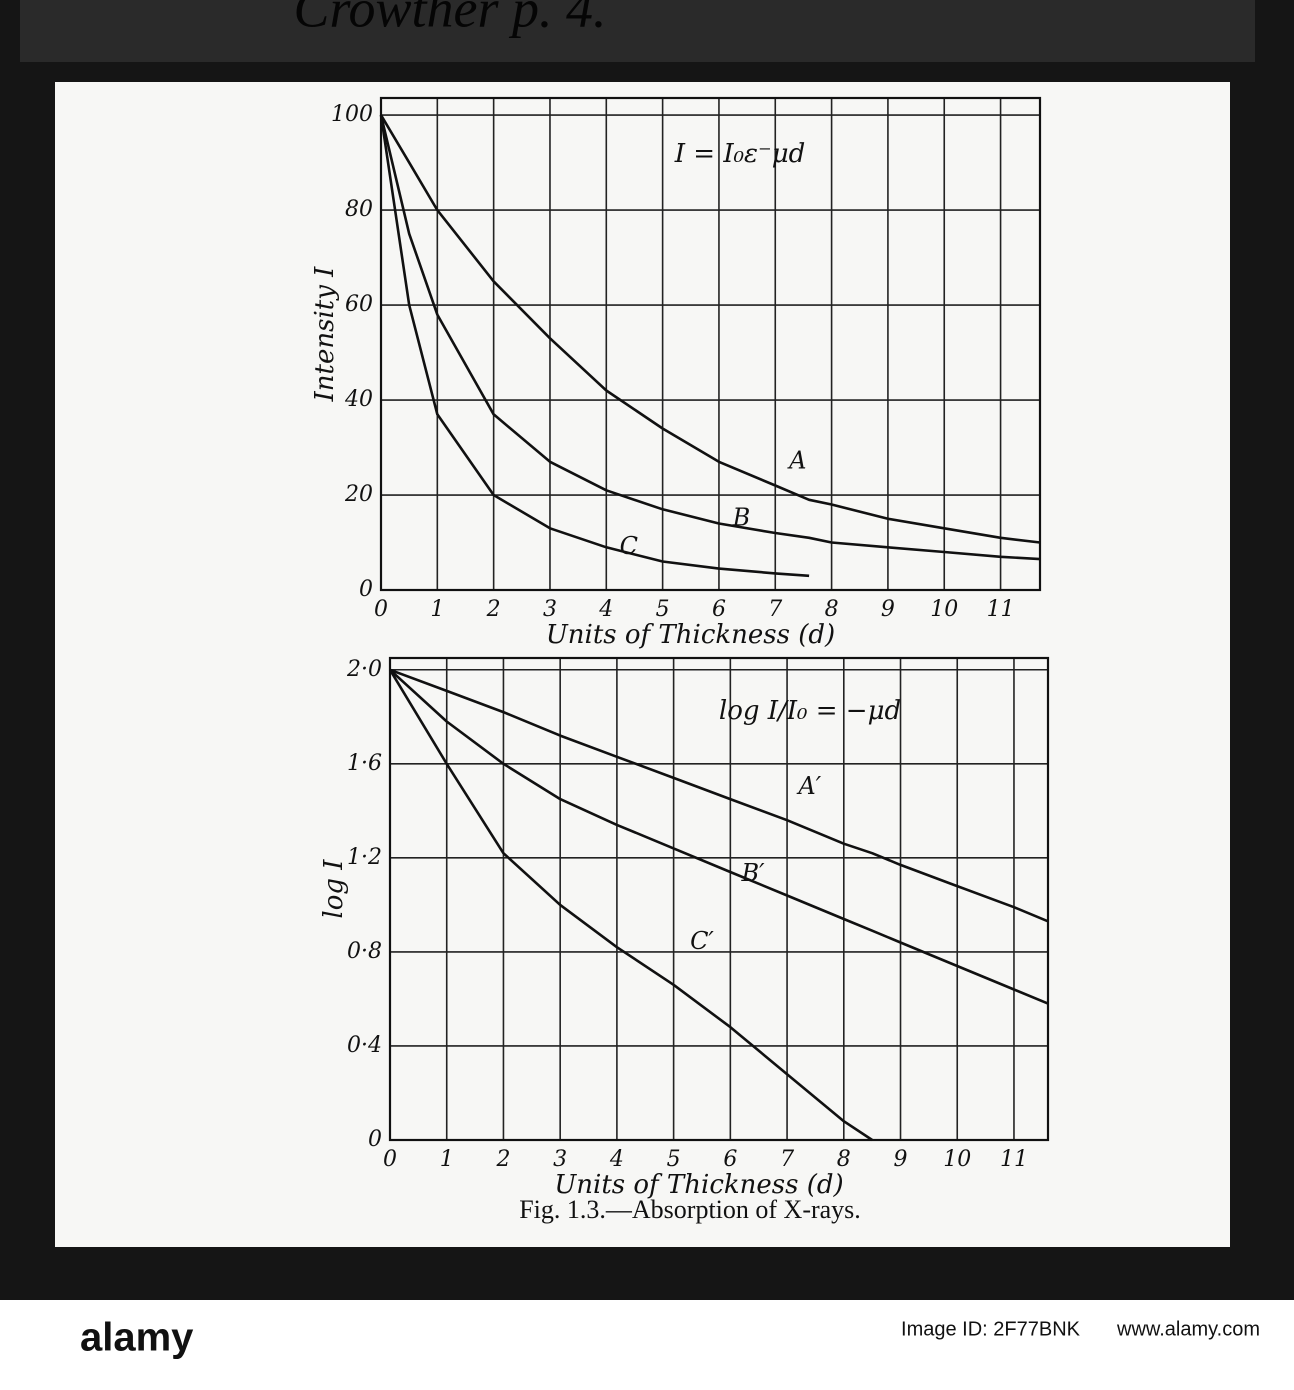  What do you see at coordinates (364, 669) in the screenshot?
I see `y-tick-label: 2·0` at bounding box center [364, 669].